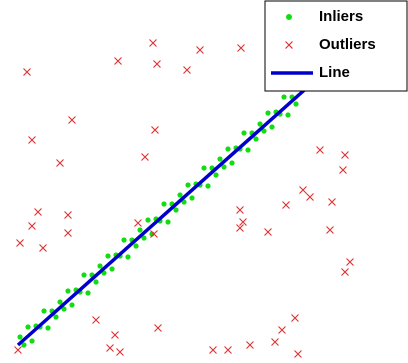 The width and height of the screenshot is (408, 363). I want to click on legend-label: Outliers, so click(347, 44).